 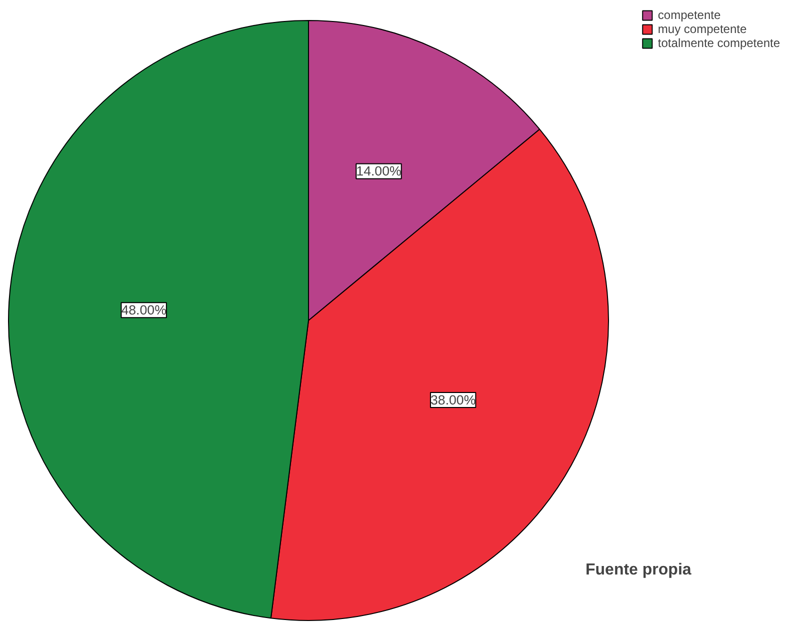 I want to click on legend-label: competente, so click(x=689, y=15).